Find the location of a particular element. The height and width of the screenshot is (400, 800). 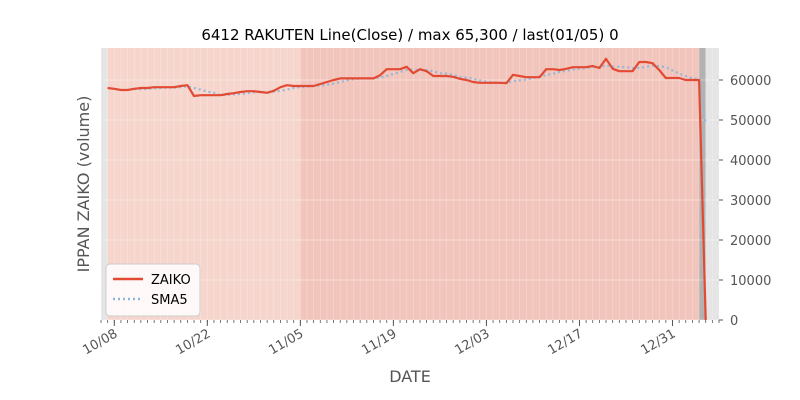

y-tick-label: 30000 is located at coordinates (750, 201).